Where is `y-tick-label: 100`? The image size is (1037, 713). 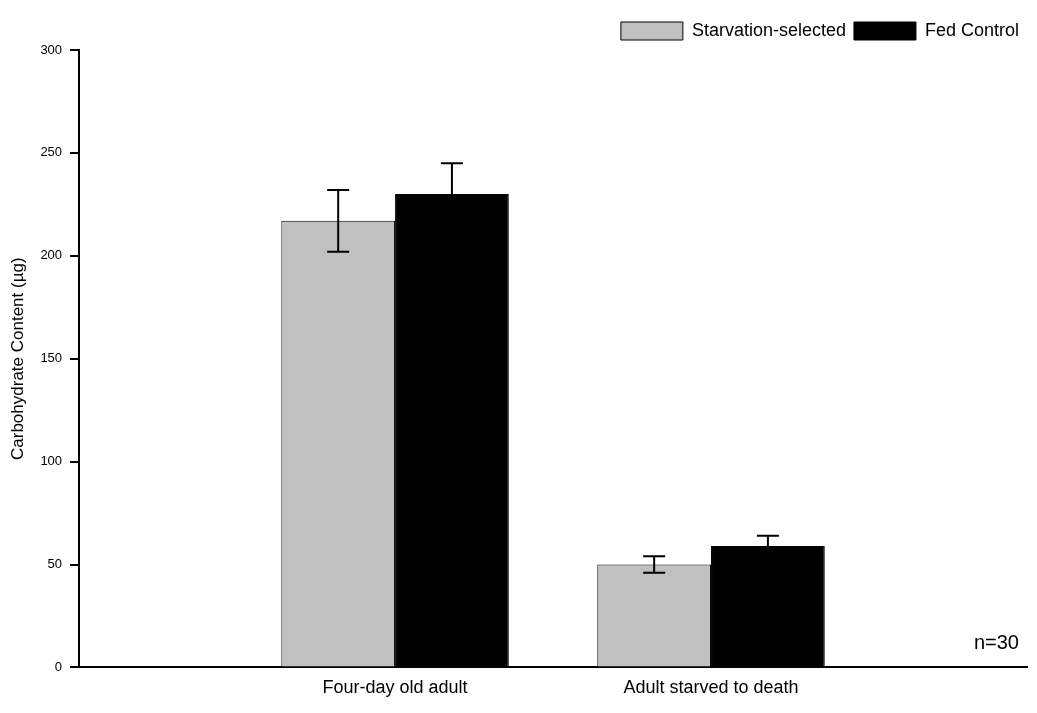 y-tick-label: 100 is located at coordinates (51, 461).